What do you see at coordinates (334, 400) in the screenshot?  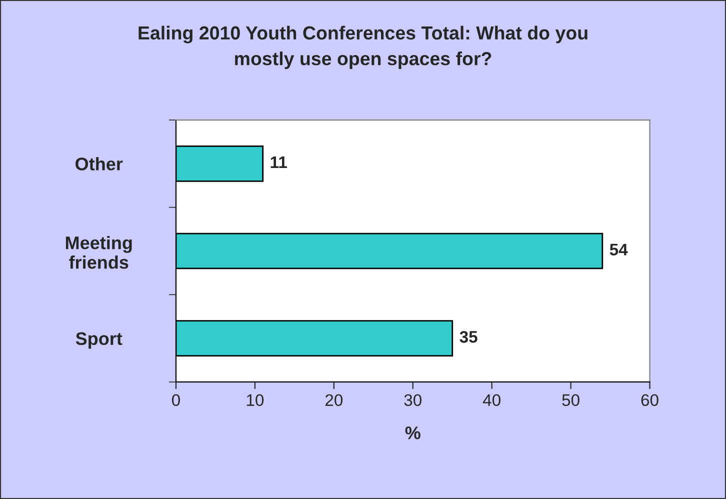 I see `x-tick-label: 20` at bounding box center [334, 400].